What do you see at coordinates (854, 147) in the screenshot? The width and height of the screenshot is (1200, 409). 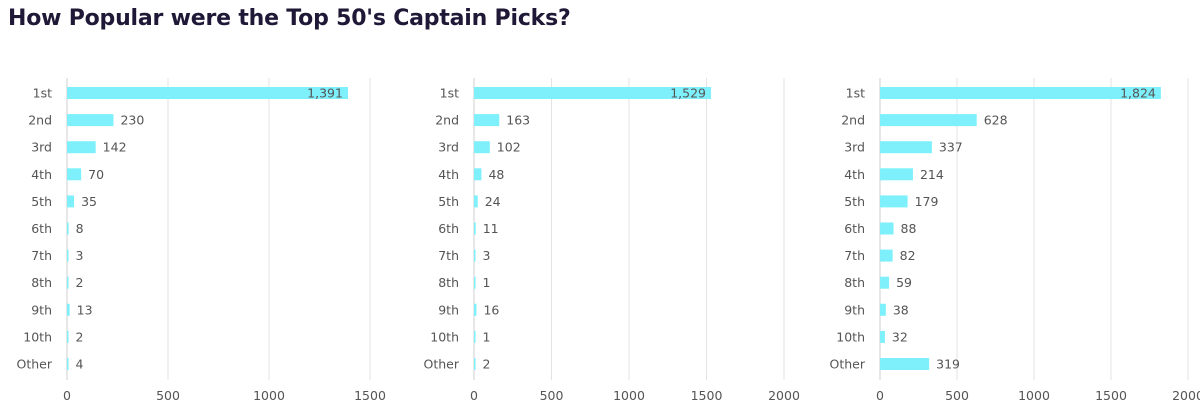 I see `category-label: 3rd` at bounding box center [854, 147].